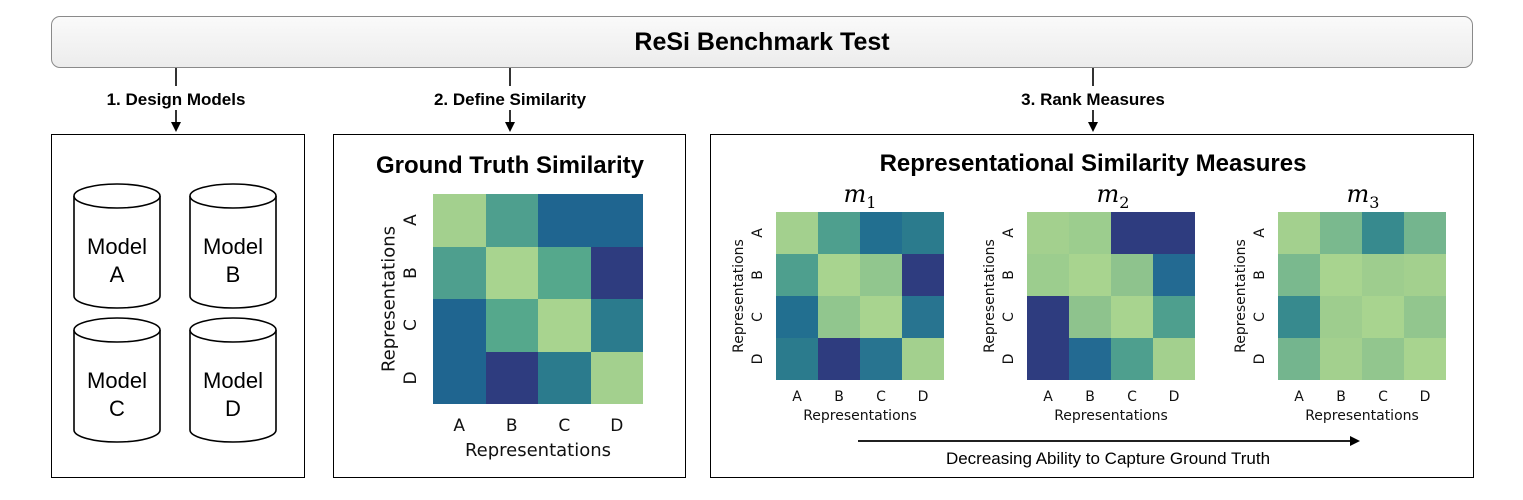  What do you see at coordinates (459, 426) in the screenshot?
I see `ground-truth-xtick-A: A` at bounding box center [459, 426].